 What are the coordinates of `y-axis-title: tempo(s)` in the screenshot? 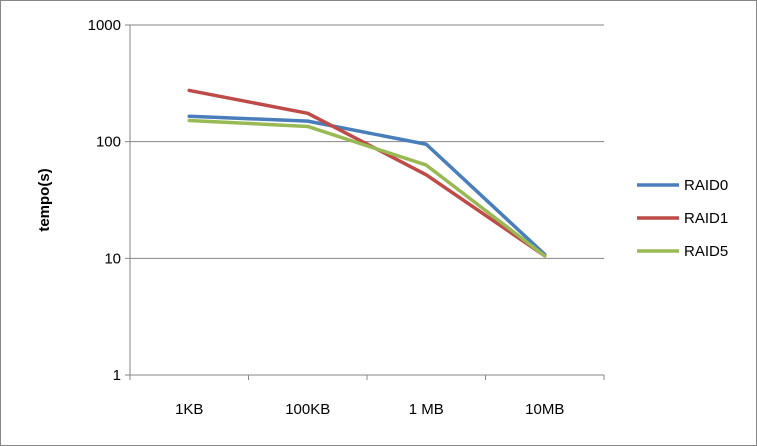 It's located at (44, 199).